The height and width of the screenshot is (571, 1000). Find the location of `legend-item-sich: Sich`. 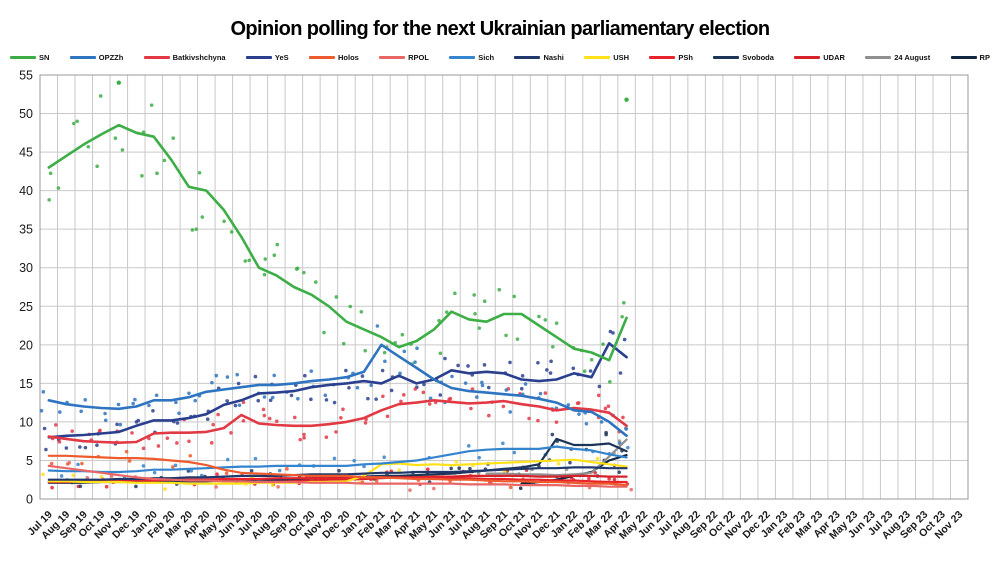

legend-item-sich: Sich is located at coordinates (471, 57).